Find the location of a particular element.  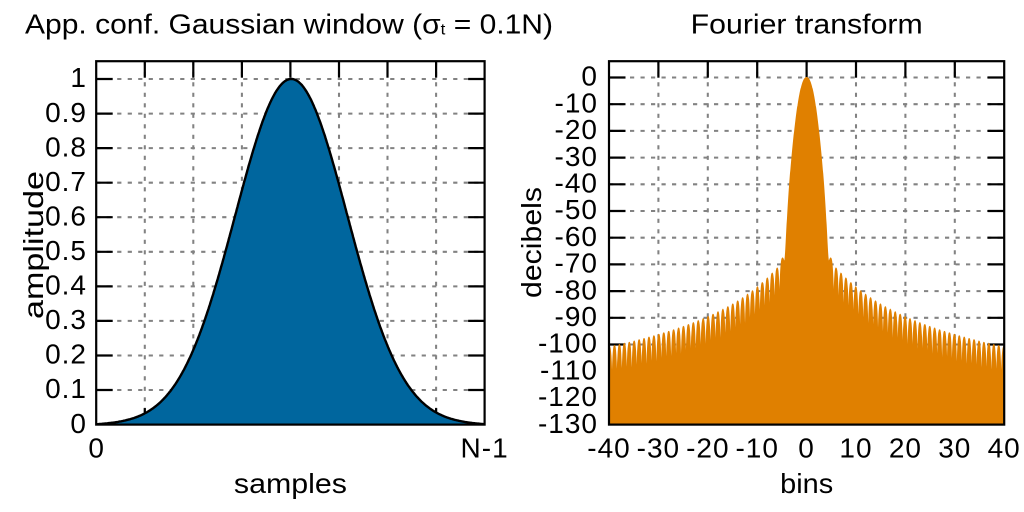

svg-text: 0.4 is located at coordinates (66, 285).